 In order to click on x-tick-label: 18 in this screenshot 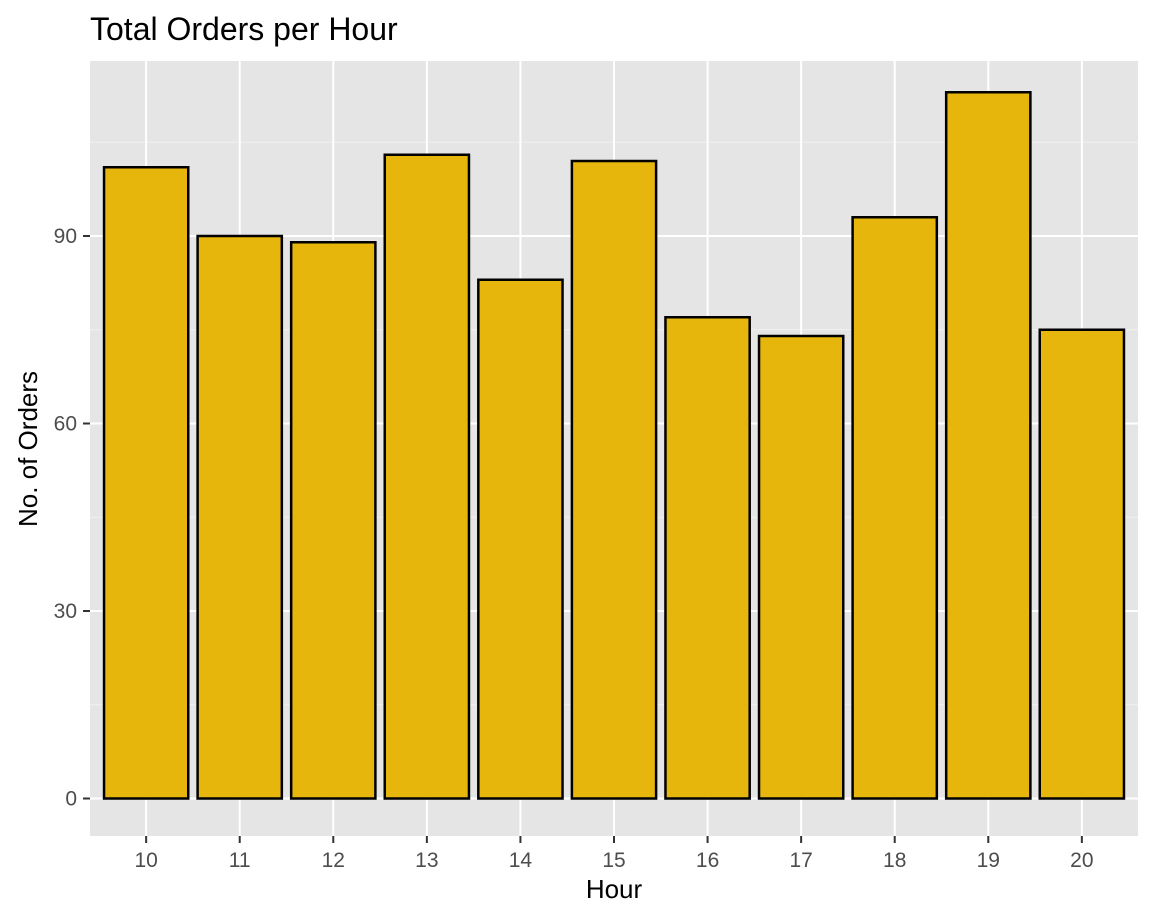, I will do `click(894, 860)`.